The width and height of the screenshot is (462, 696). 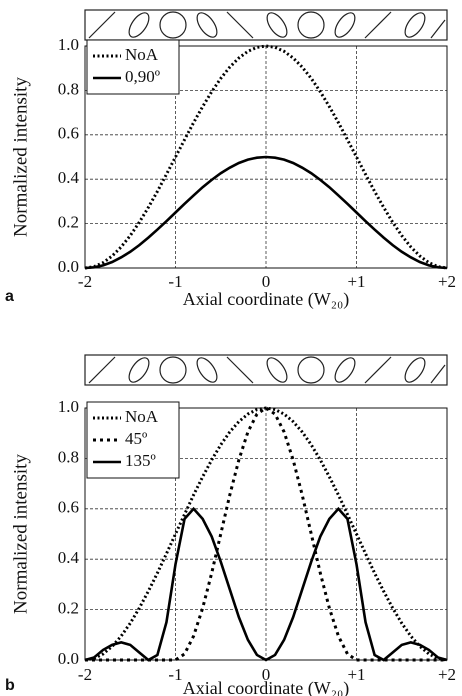 I want to click on series-line, so click(x=266, y=212).